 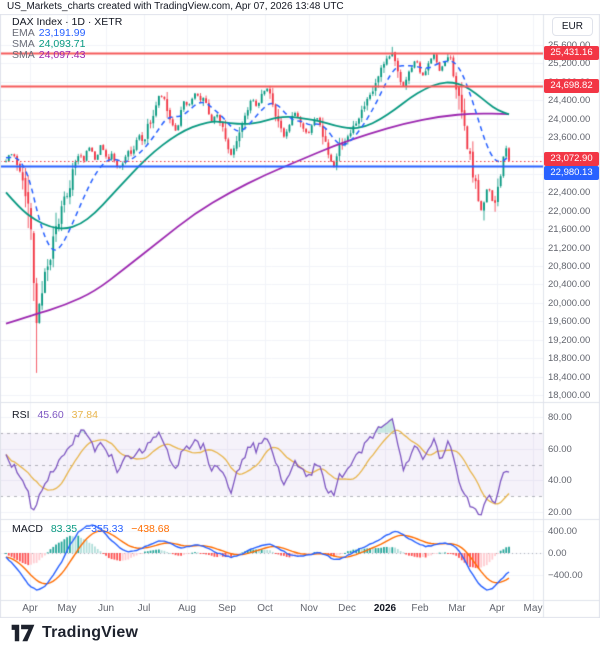 What do you see at coordinates (106, 608) in the screenshot?
I see `time-axis-label: Jun` at bounding box center [106, 608].